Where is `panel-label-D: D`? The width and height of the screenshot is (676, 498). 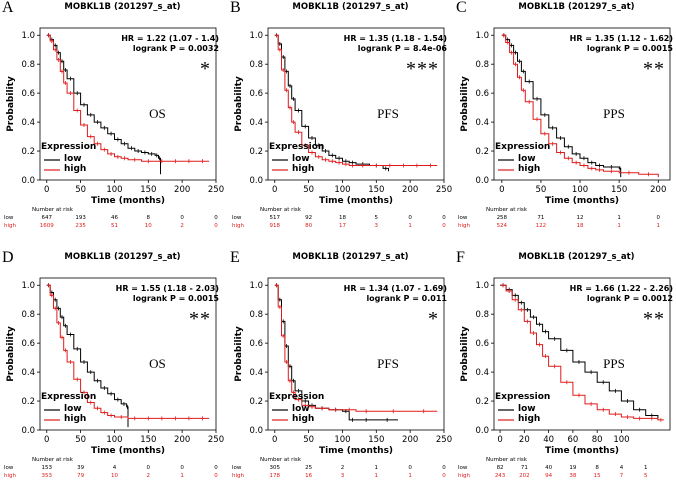
panel-label-D: D is located at coordinates (8, 257).